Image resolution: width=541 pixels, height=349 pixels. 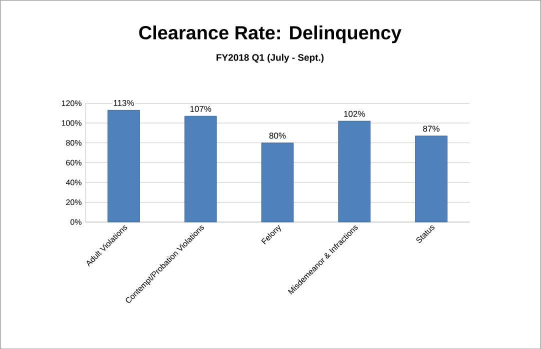 What do you see at coordinates (124, 103) in the screenshot?
I see `data-label: 113%` at bounding box center [124, 103].